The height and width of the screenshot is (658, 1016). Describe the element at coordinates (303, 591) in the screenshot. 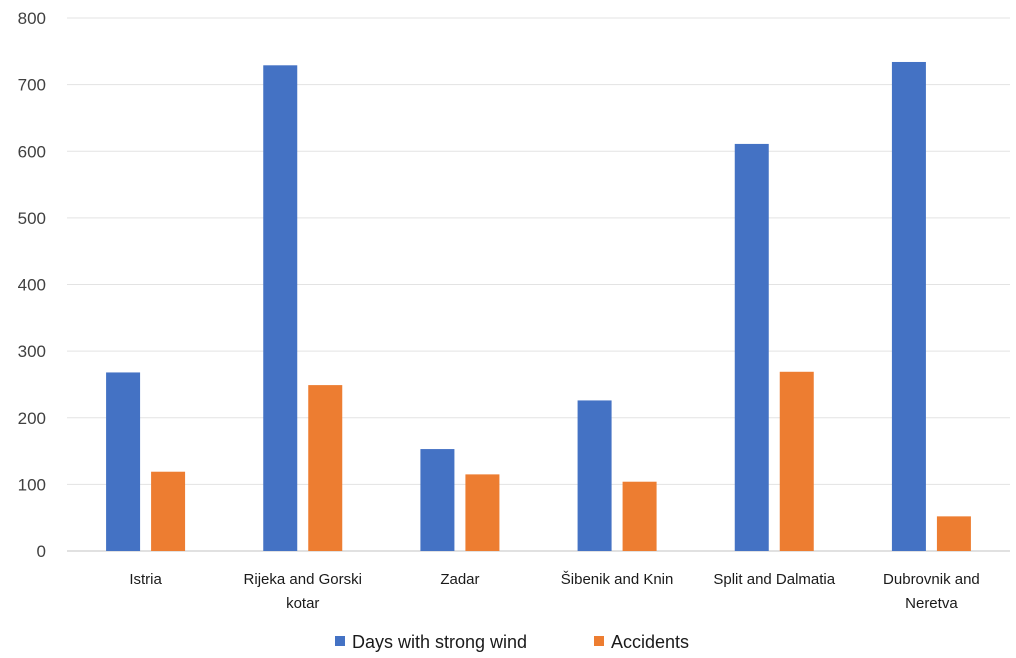

I see `x-category-label: Rijeka and Gorski kotar` at that location.